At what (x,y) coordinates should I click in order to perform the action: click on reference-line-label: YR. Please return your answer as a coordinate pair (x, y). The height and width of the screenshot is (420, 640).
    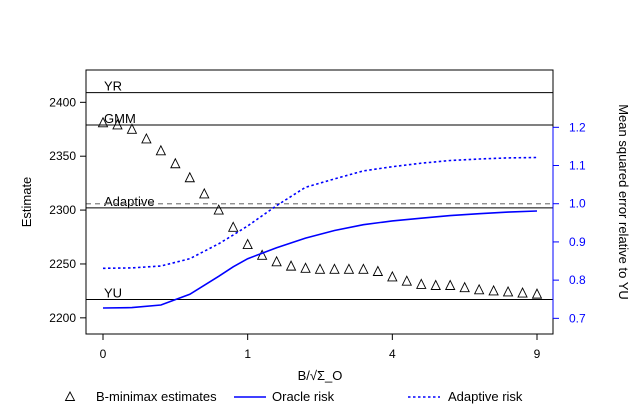
    Looking at the image, I should click on (113, 86).